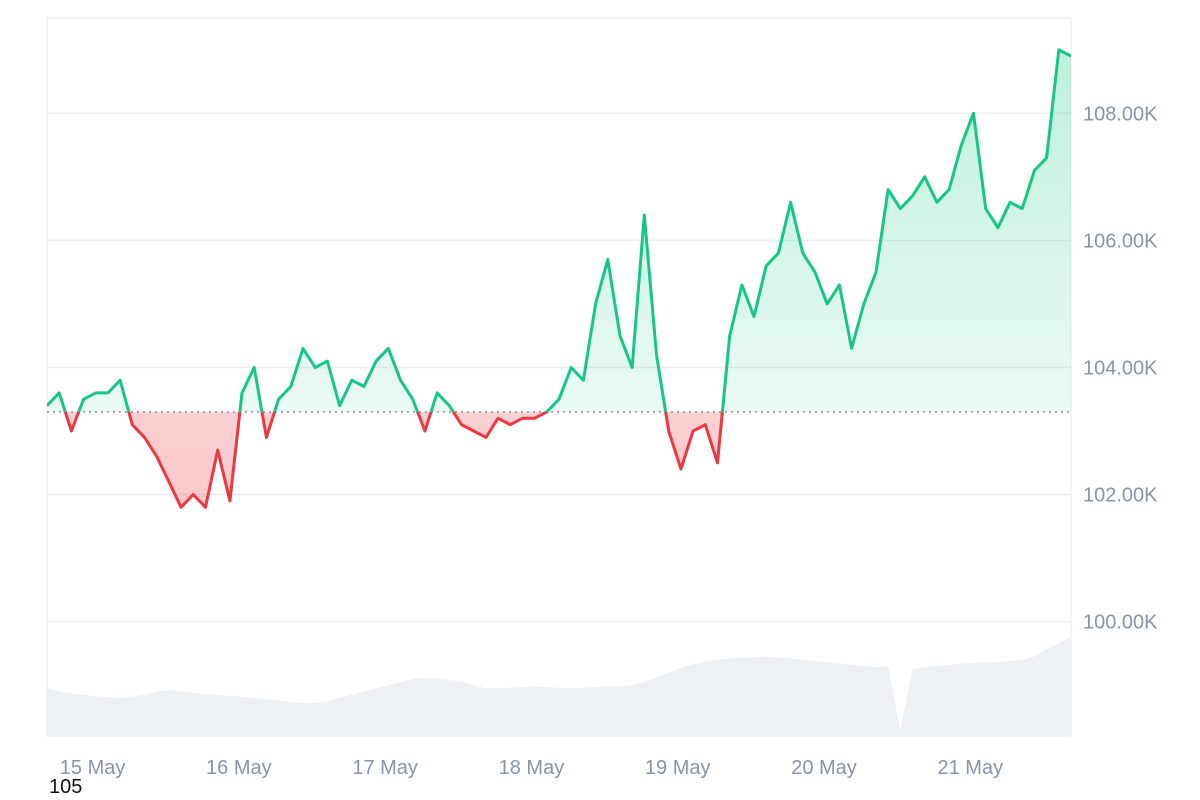 The image size is (1200, 800). What do you see at coordinates (970, 768) in the screenshot?
I see `x-tick-label: 21 May` at bounding box center [970, 768].